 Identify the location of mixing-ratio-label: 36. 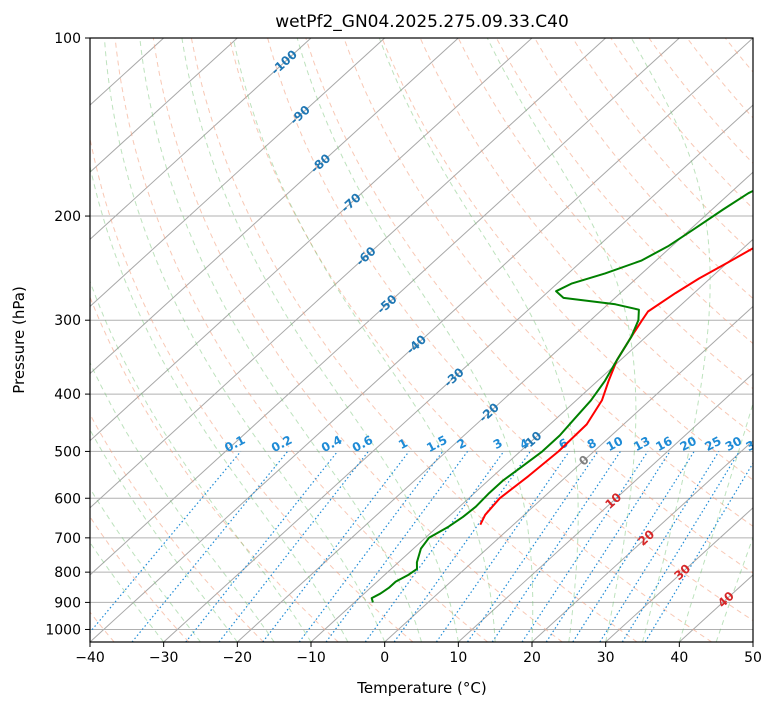
(754, 444).